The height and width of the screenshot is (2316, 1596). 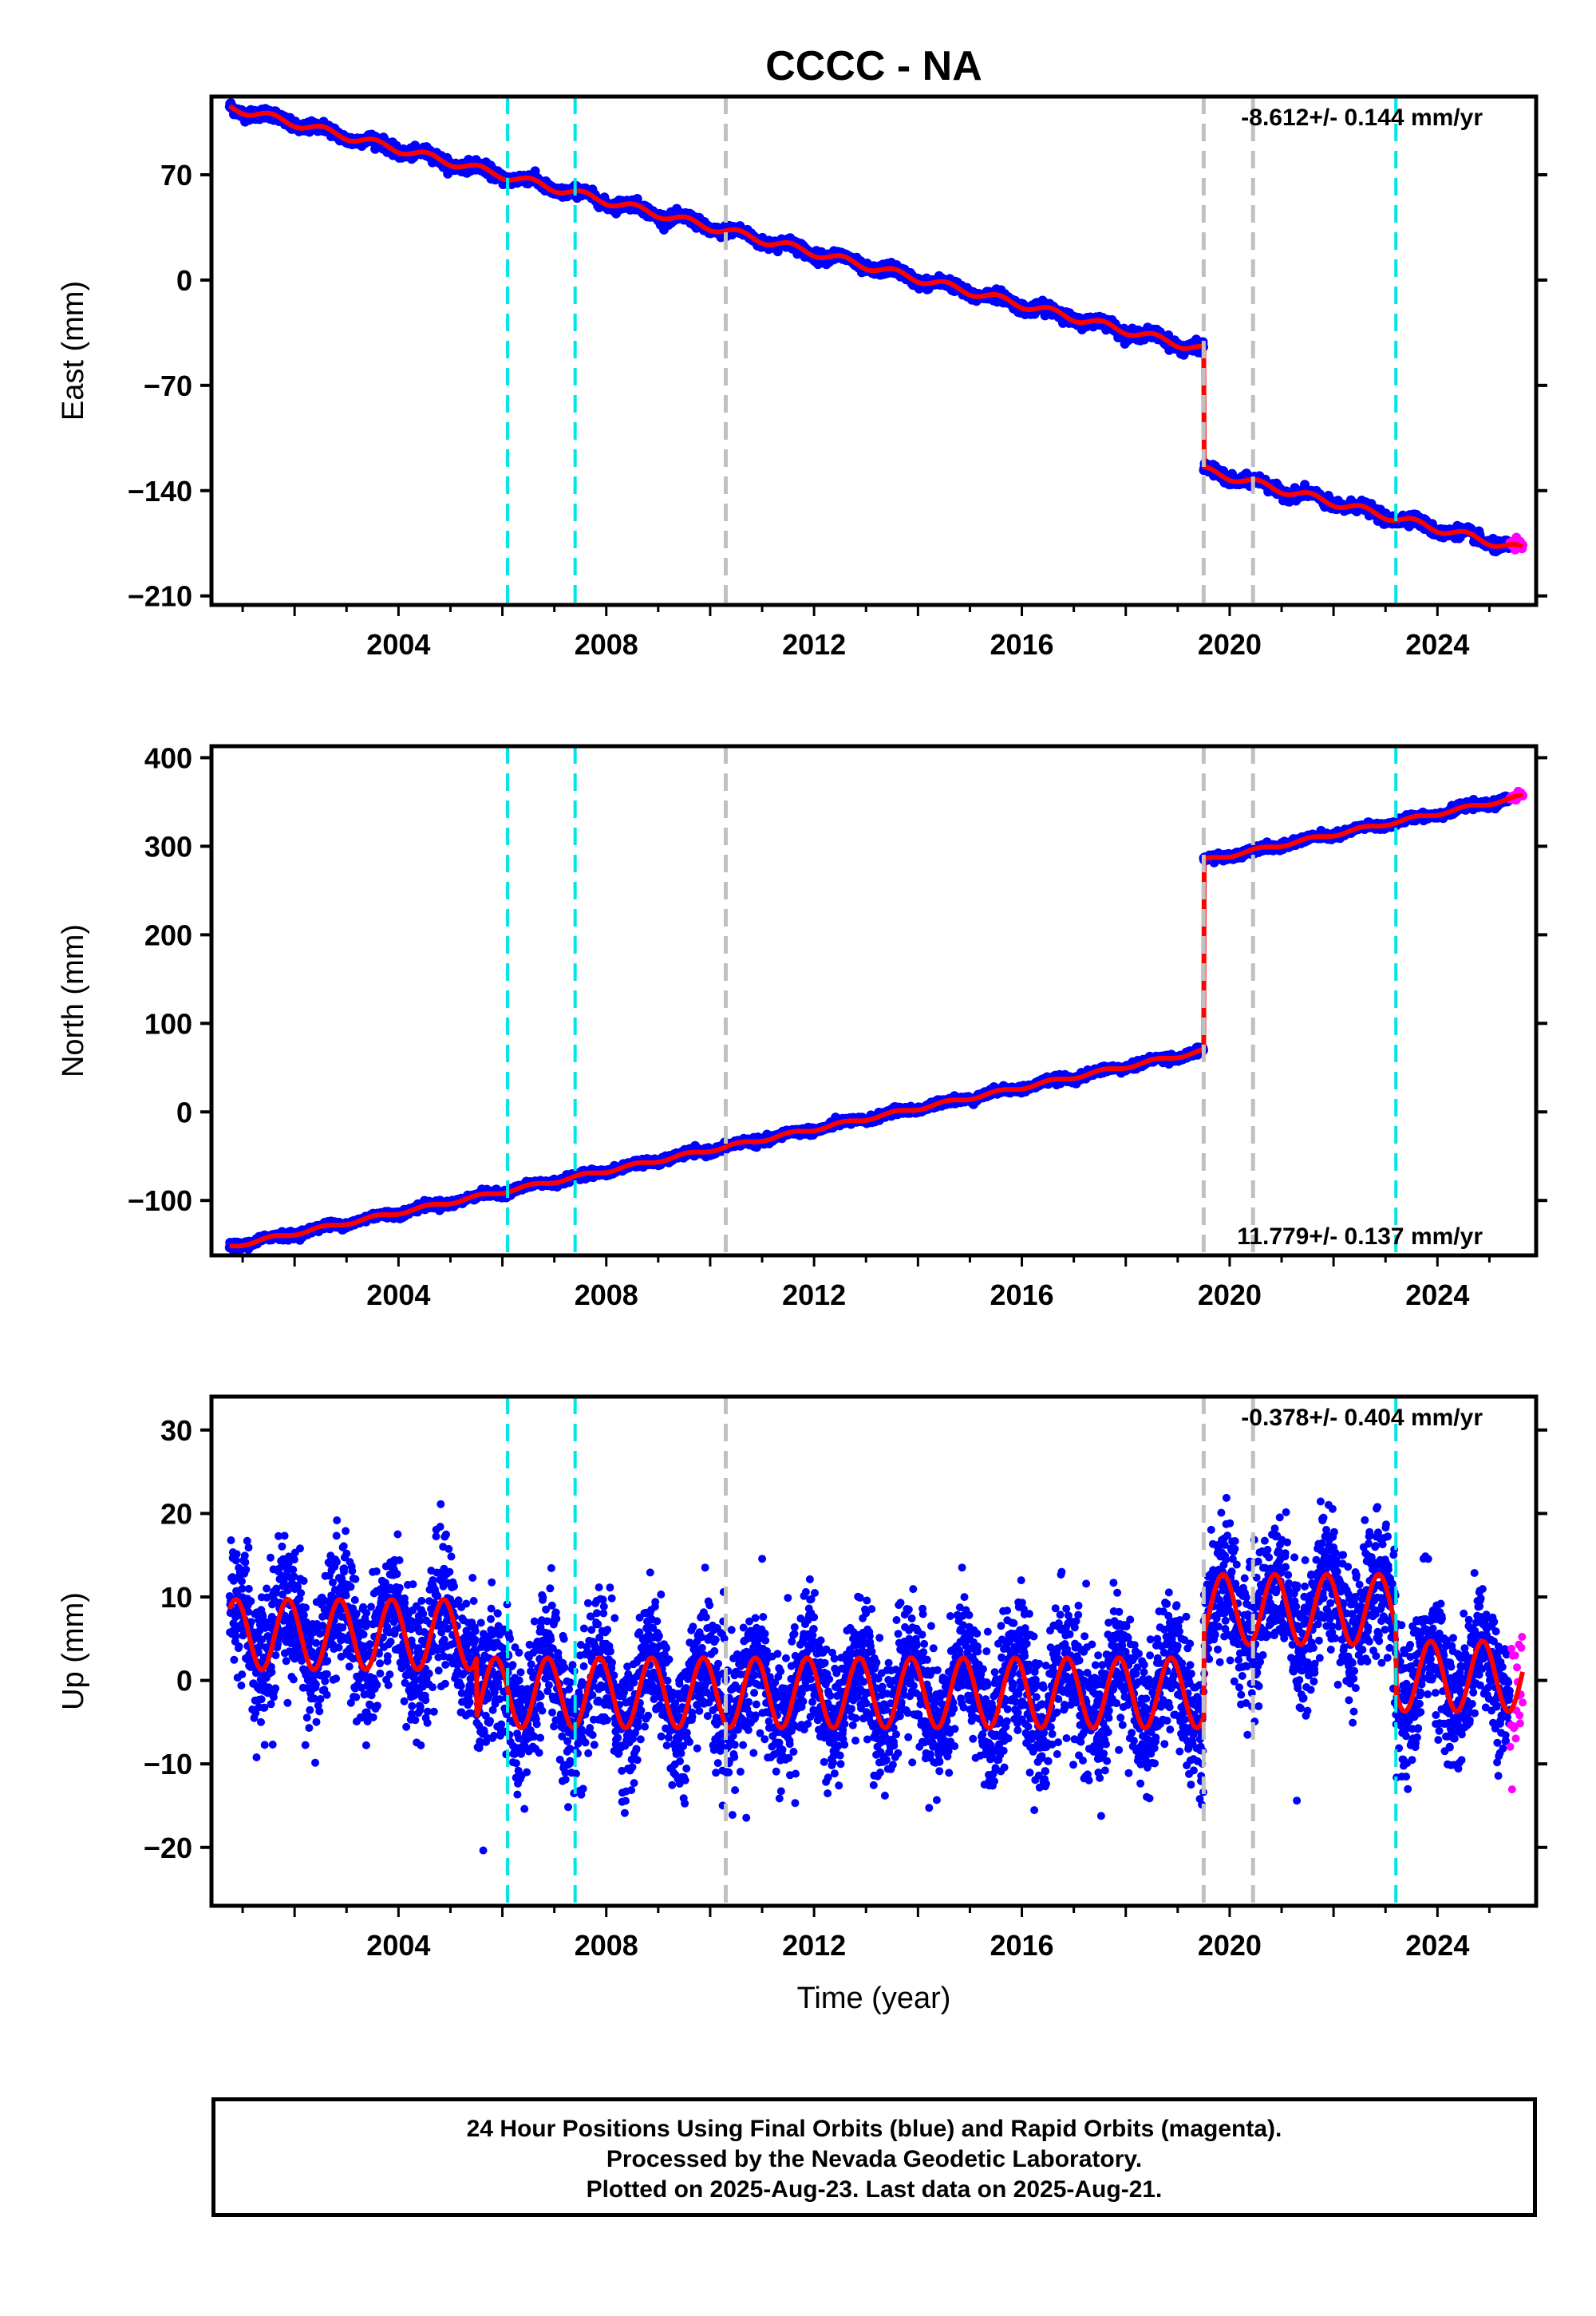 What do you see at coordinates (398, 644) in the screenshot?
I see `x-tick-label: 2004` at bounding box center [398, 644].